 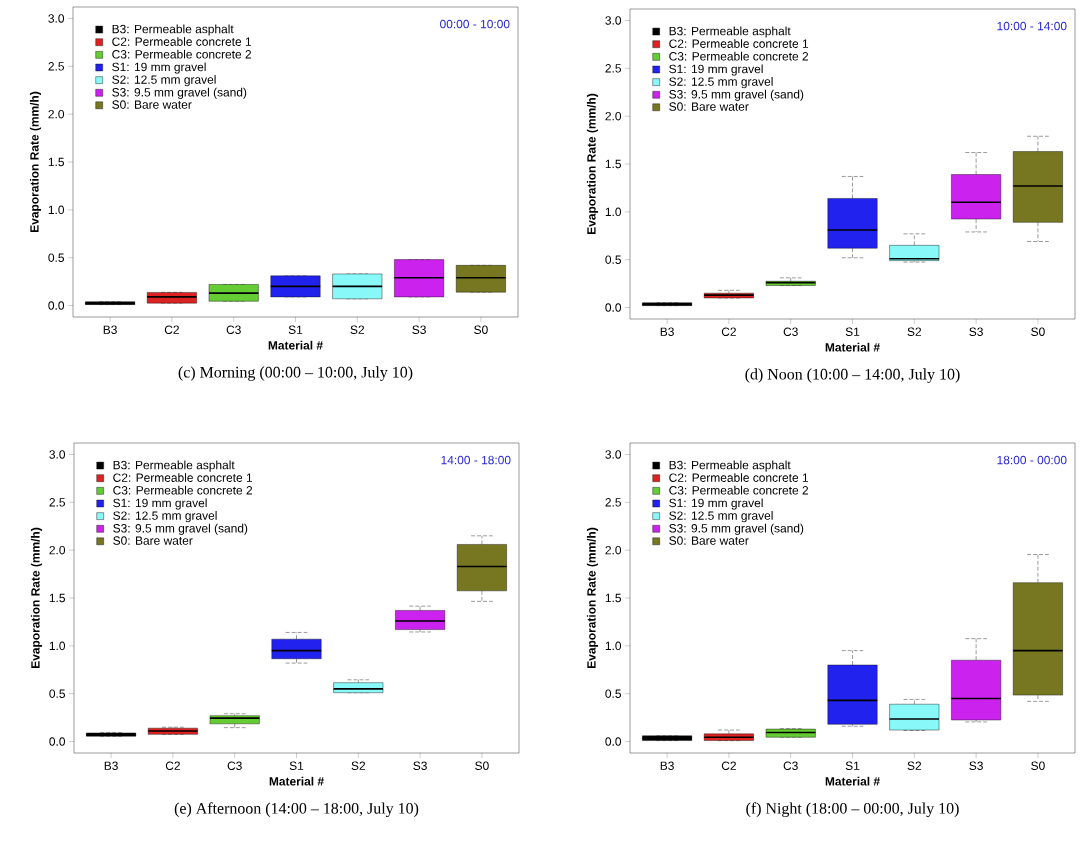 I want to click on annotation: 00:00 - 10:00, so click(x=475, y=24).